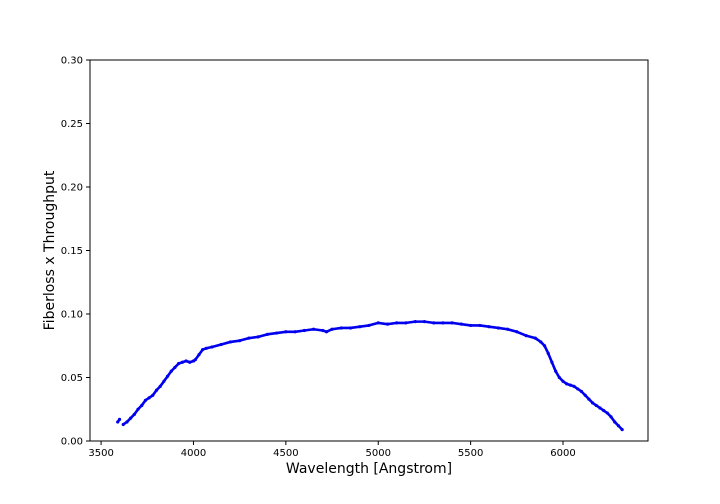 The image size is (720, 504). Describe the element at coordinates (100, 453) in the screenshot. I see `x-tick-label: 3500` at that location.